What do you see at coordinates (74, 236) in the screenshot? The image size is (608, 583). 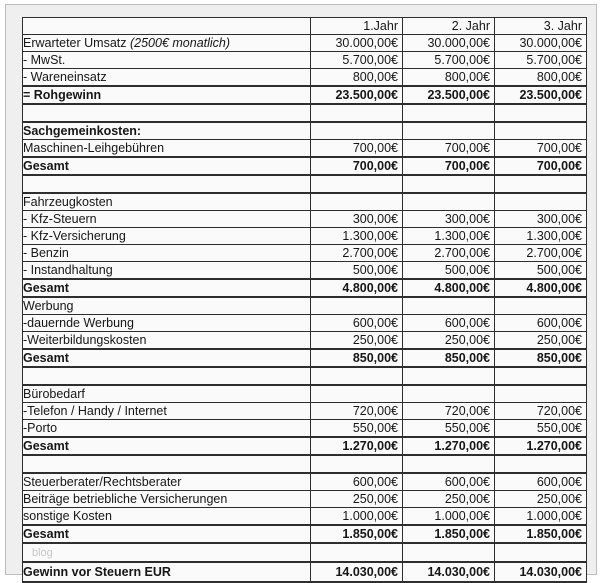 I see `row-label-text: - Kfz-Versicherung` at bounding box center [74, 236].